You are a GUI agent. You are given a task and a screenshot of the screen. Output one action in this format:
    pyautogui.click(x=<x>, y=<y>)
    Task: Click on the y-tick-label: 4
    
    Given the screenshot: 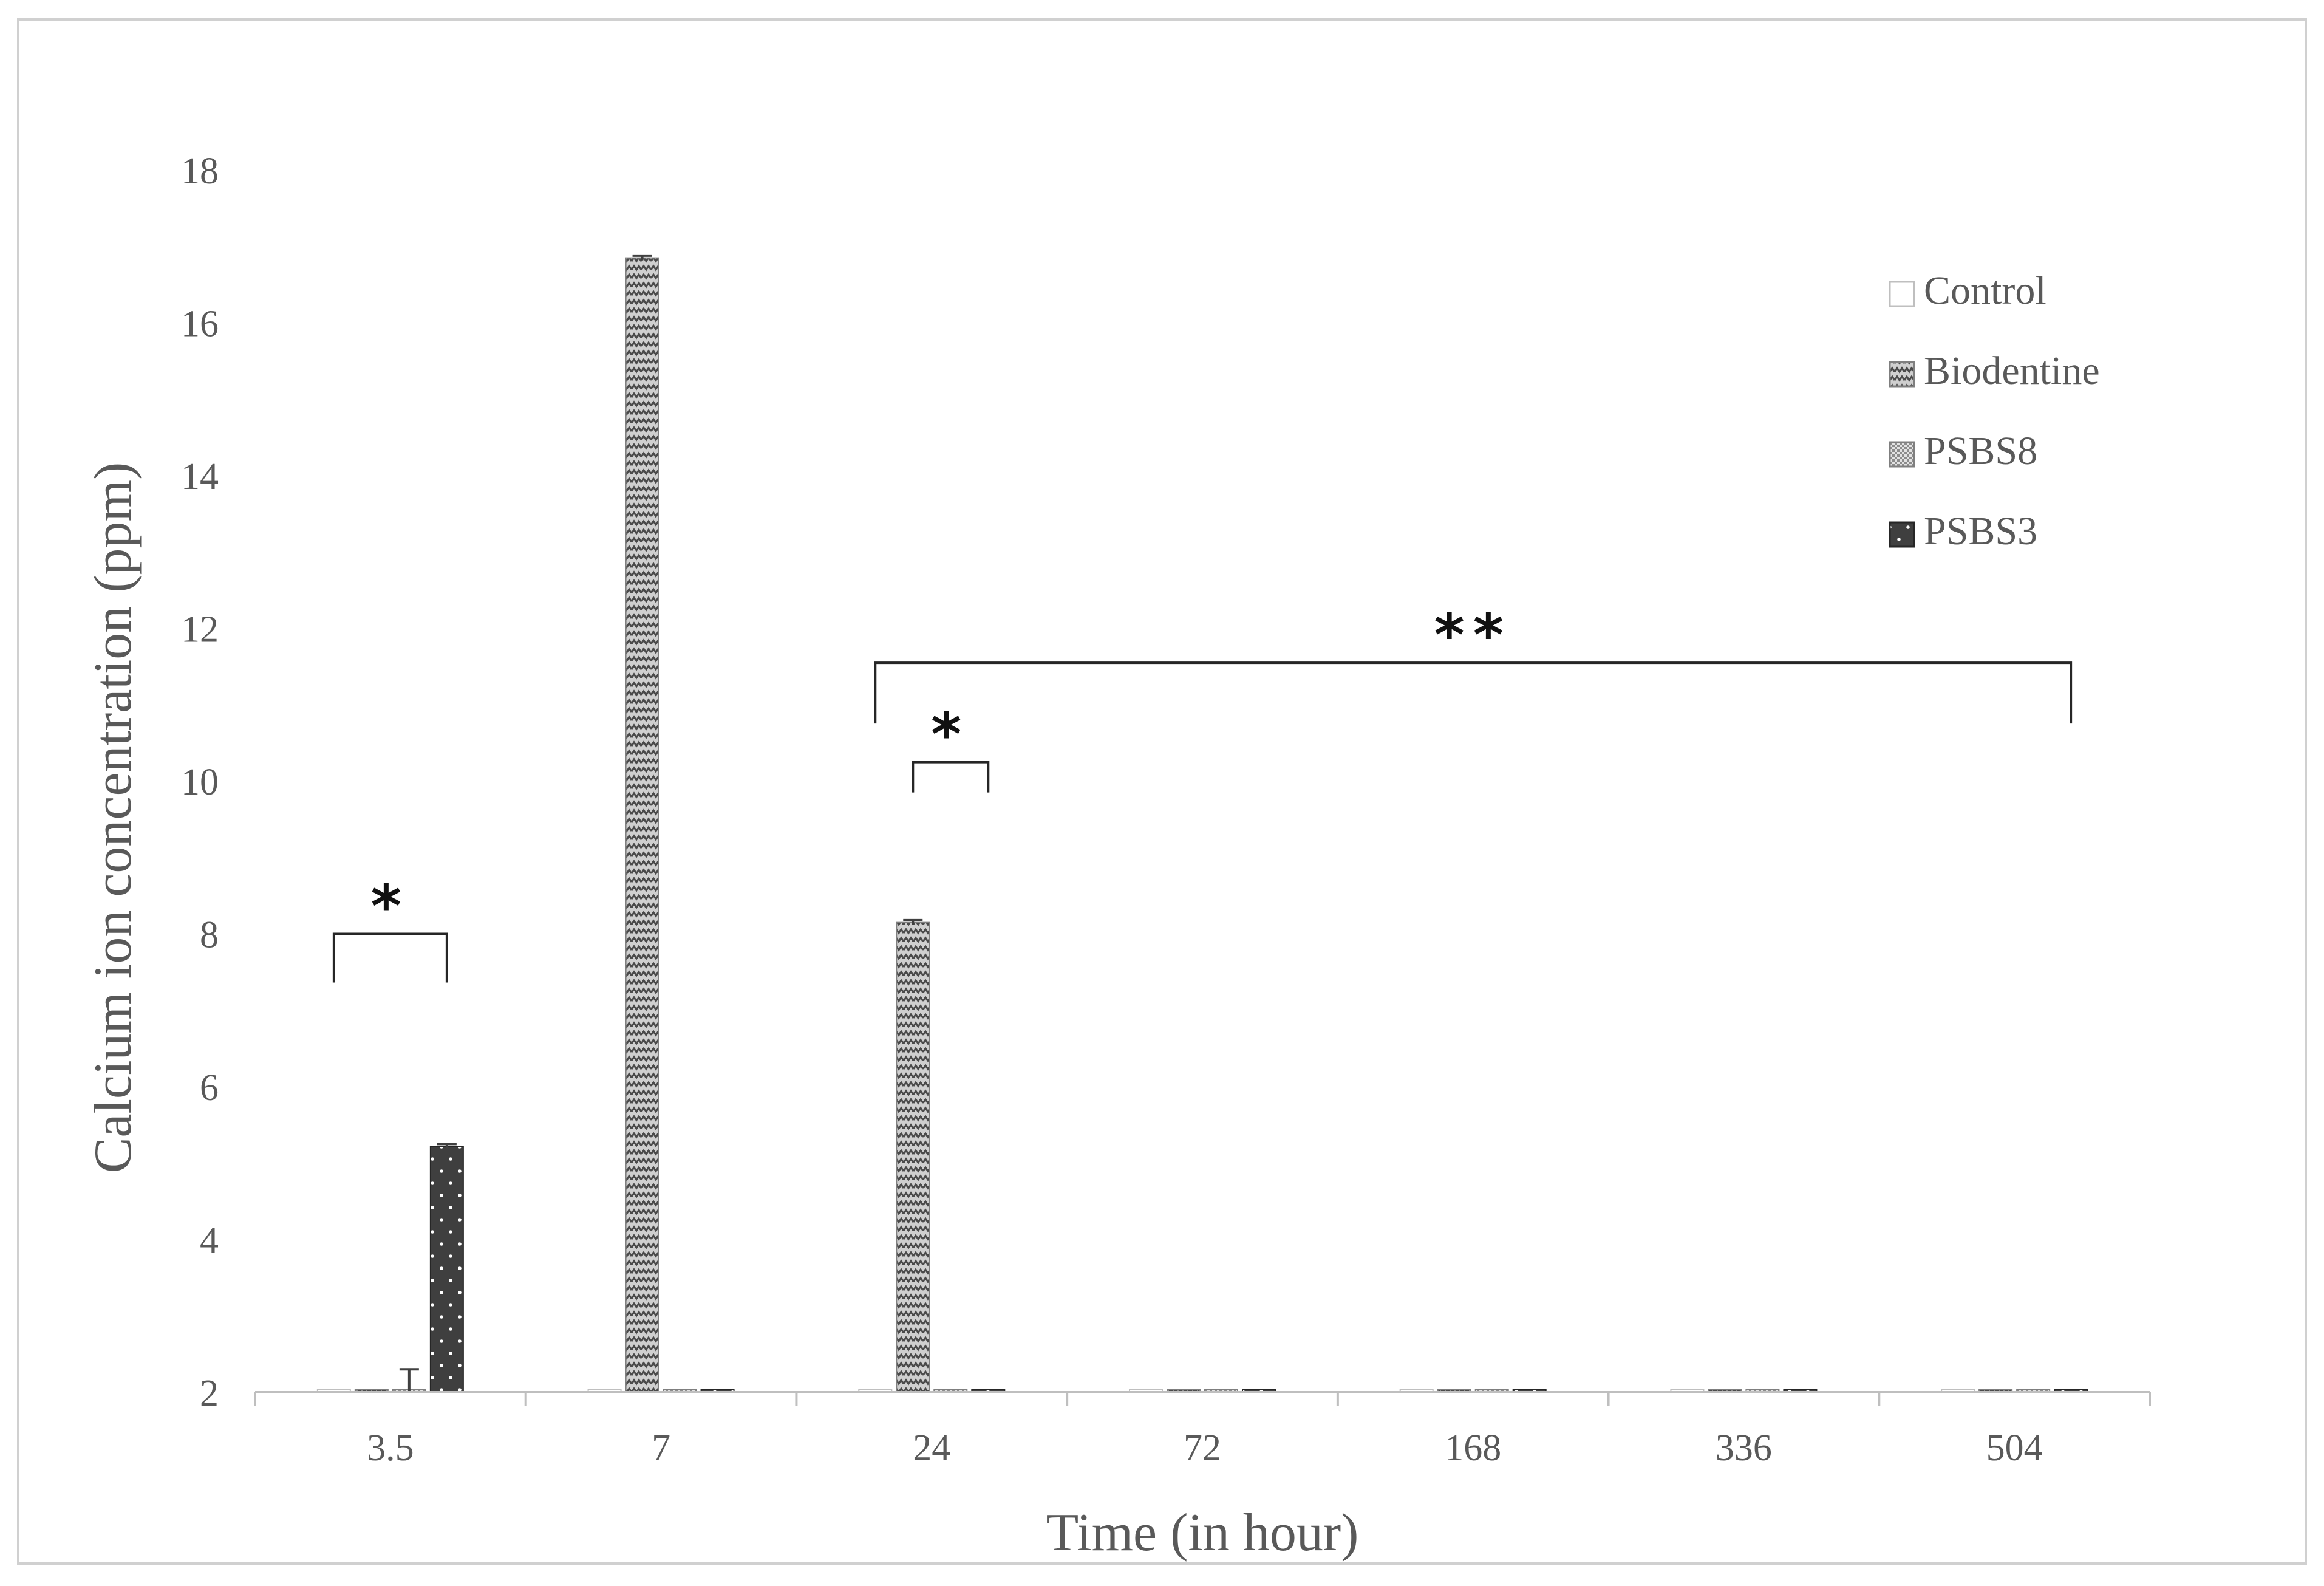 What is the action you would take?
    pyautogui.click(x=210, y=1241)
    